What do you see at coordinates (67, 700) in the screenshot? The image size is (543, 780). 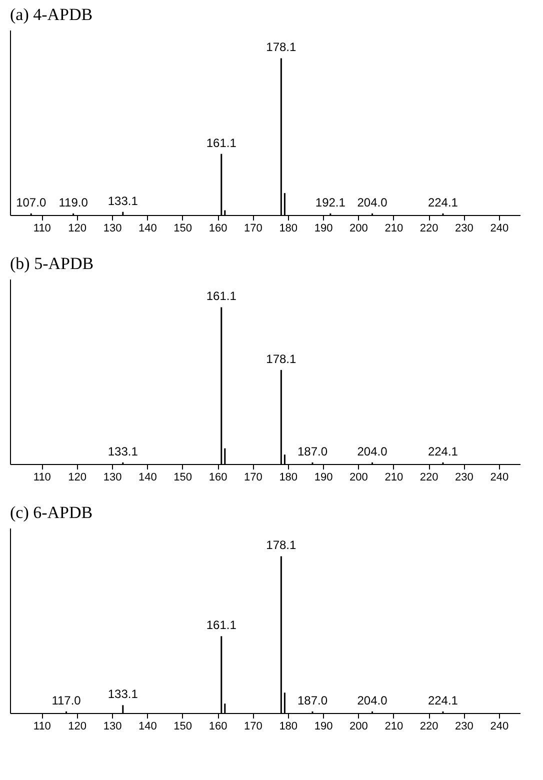 I see `annotation: 117.0` at bounding box center [67, 700].